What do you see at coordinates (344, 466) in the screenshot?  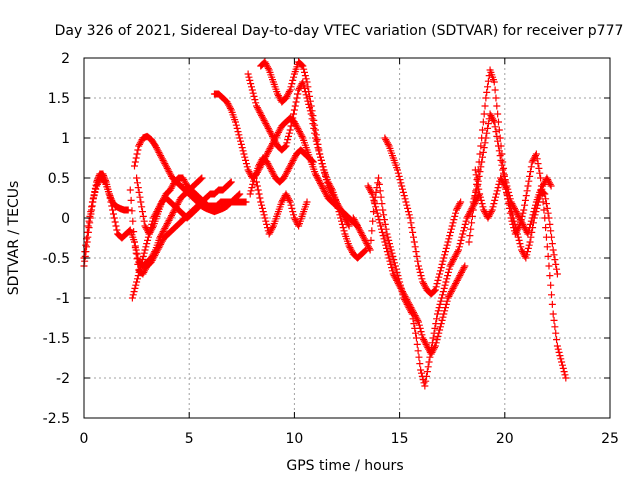 I see `x-axis-label: GPS time / hours` at bounding box center [344, 466].